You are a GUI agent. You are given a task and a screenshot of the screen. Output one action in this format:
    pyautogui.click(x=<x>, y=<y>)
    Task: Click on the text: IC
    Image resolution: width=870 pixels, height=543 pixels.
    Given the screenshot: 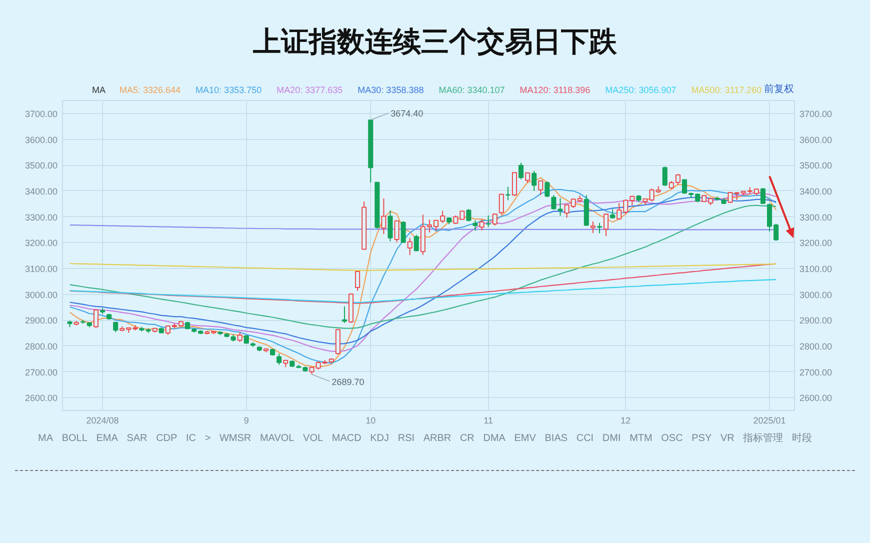 What is the action you would take?
    pyautogui.click(x=191, y=439)
    